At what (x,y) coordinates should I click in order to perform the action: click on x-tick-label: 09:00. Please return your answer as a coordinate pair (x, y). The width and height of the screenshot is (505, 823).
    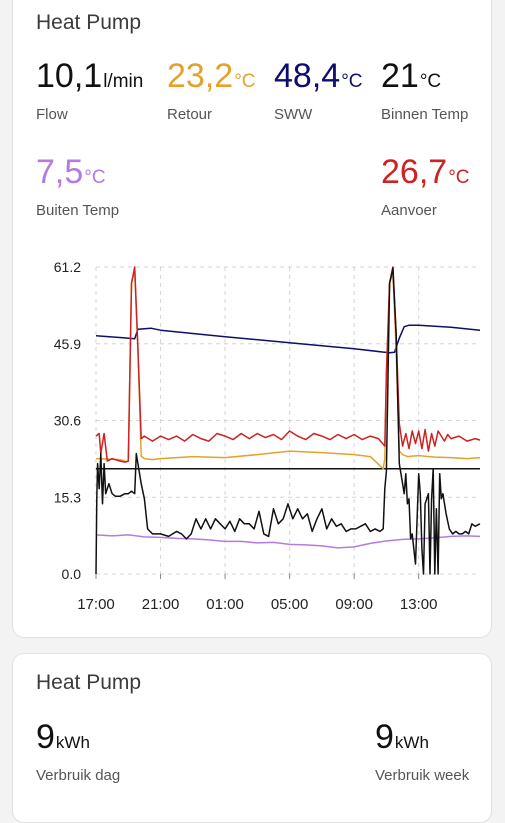
    Looking at the image, I should click on (354, 604).